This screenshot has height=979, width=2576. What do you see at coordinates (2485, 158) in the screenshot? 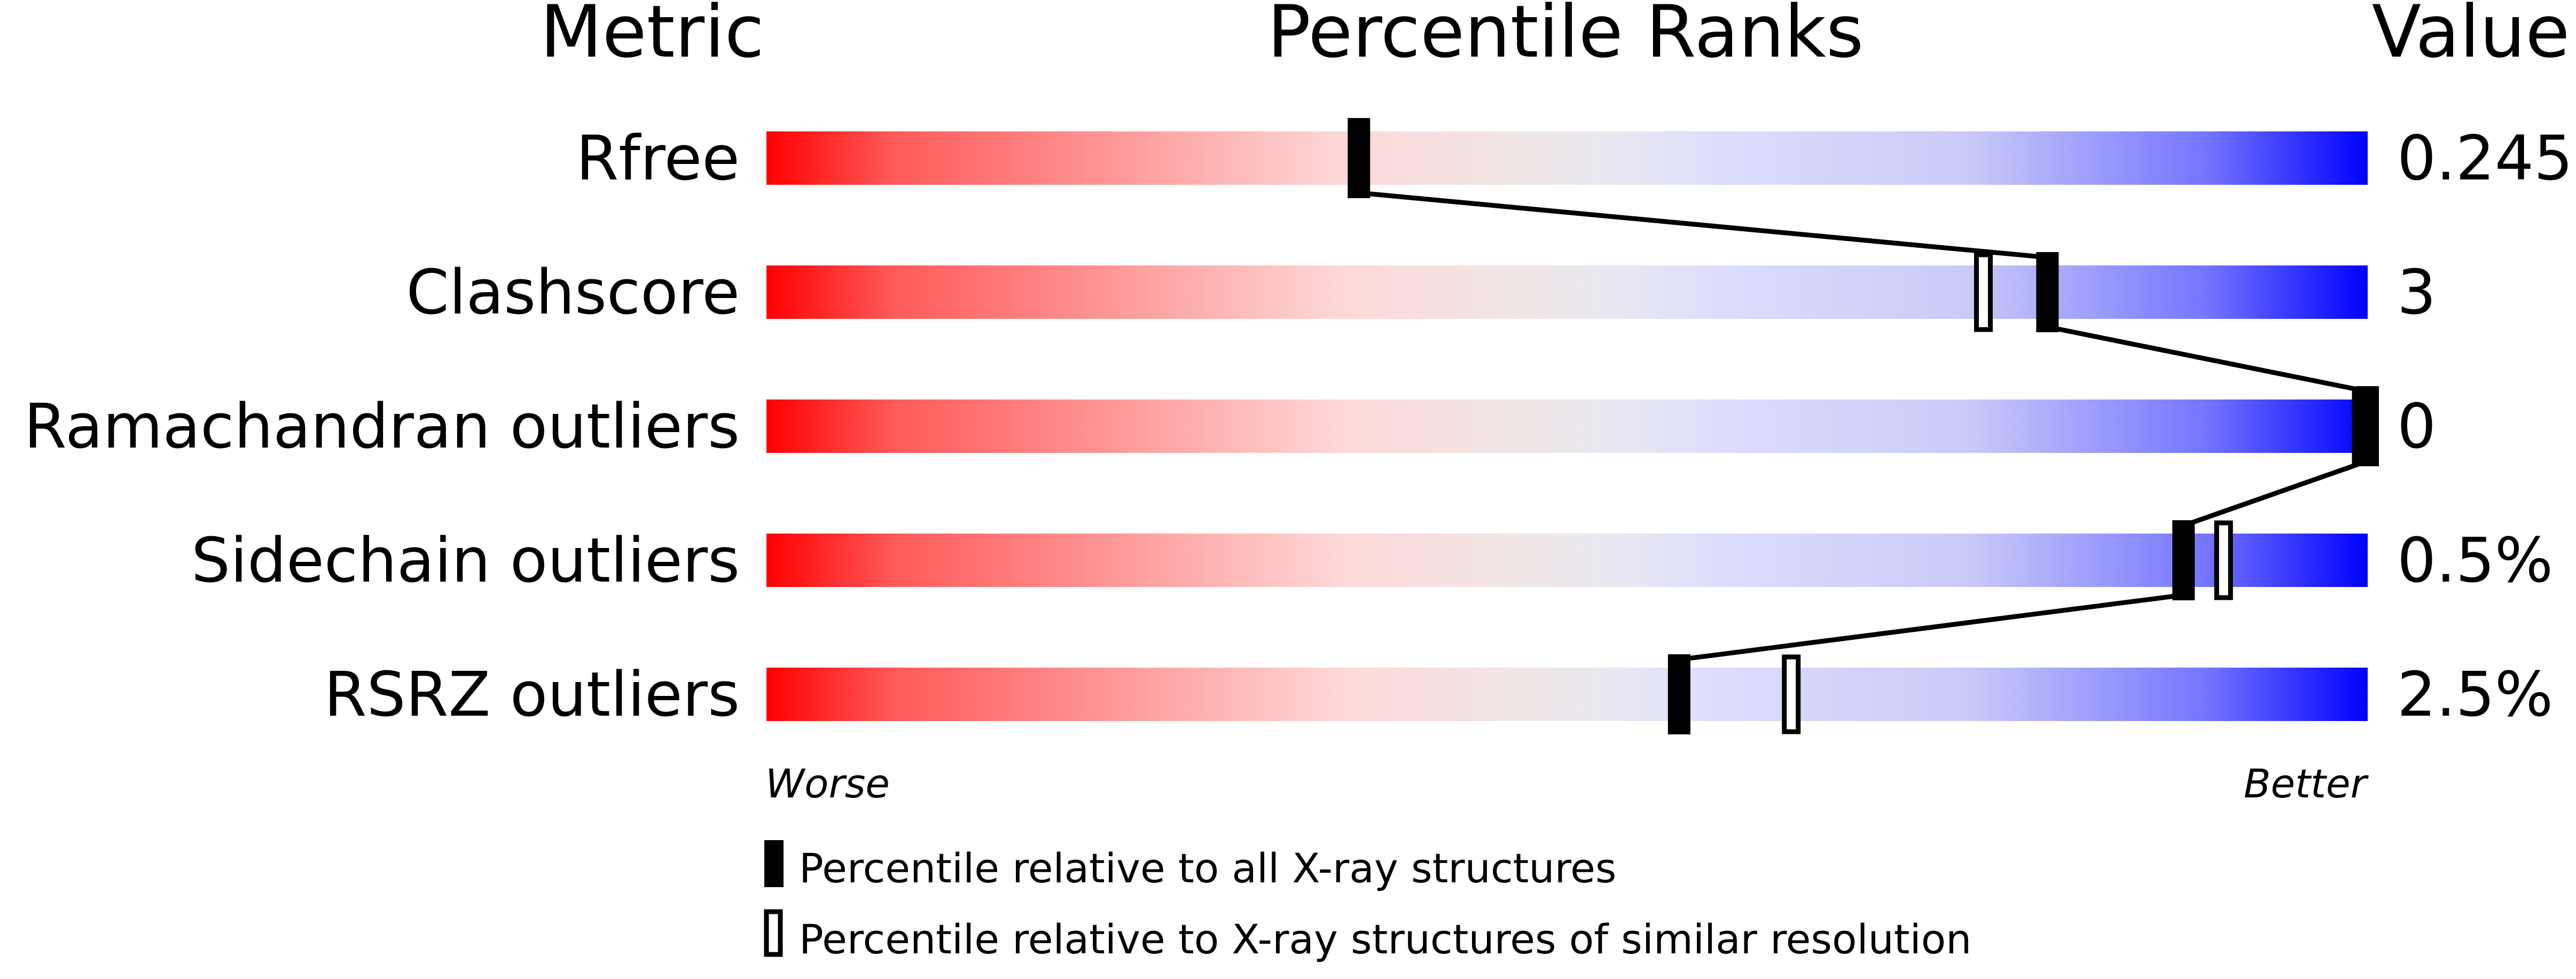
I see `metric-value: 0.245` at bounding box center [2485, 158].